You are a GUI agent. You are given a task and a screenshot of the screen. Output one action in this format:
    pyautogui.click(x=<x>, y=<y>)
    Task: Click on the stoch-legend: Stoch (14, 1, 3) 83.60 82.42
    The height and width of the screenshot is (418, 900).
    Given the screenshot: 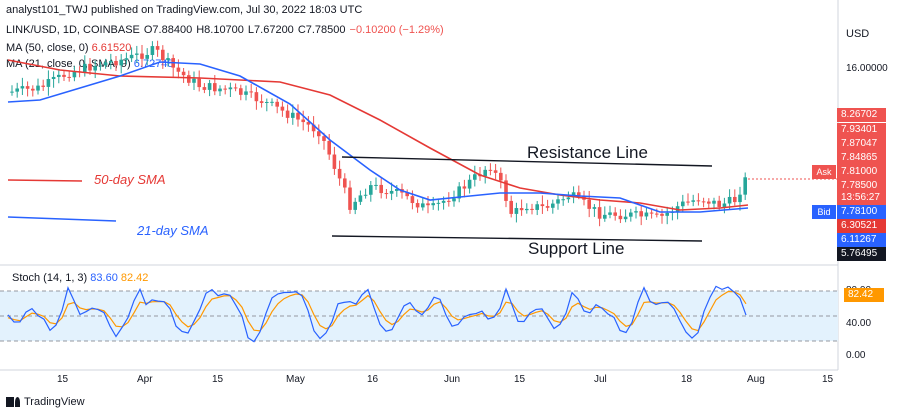 What is the action you would take?
    pyautogui.click(x=80, y=278)
    